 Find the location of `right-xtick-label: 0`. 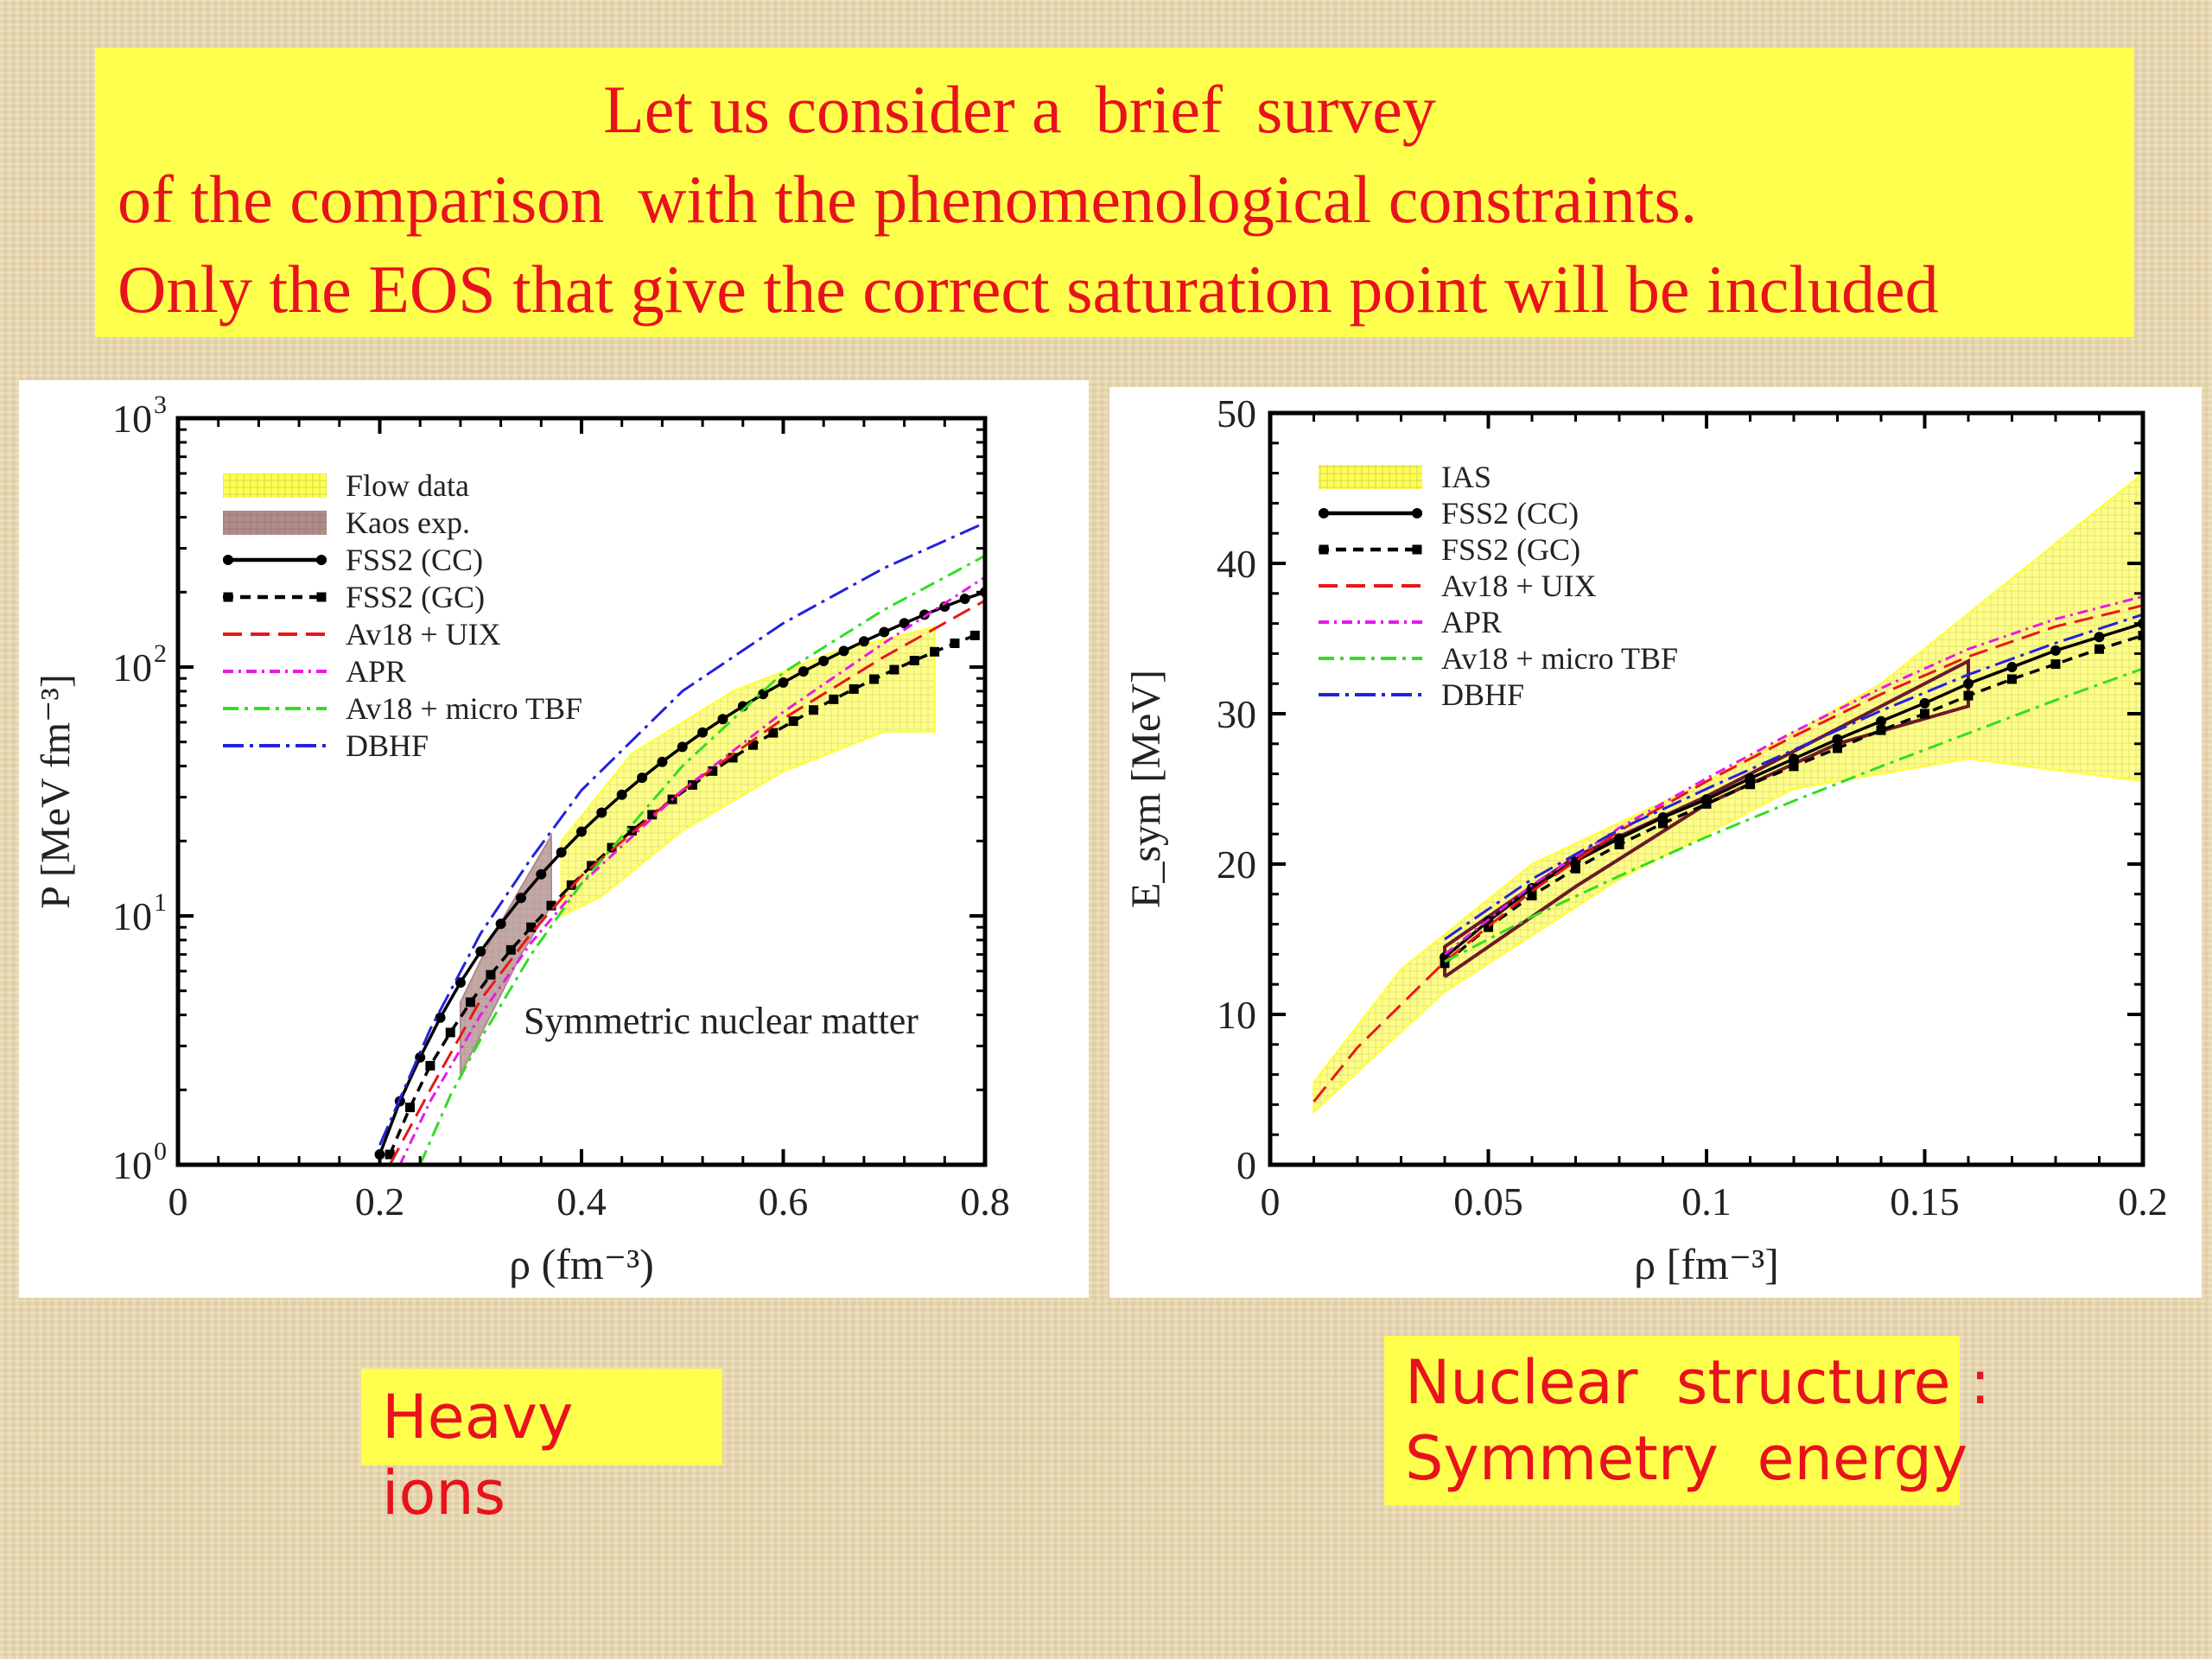

right-xtick-label: 0 is located at coordinates (1271, 1201).